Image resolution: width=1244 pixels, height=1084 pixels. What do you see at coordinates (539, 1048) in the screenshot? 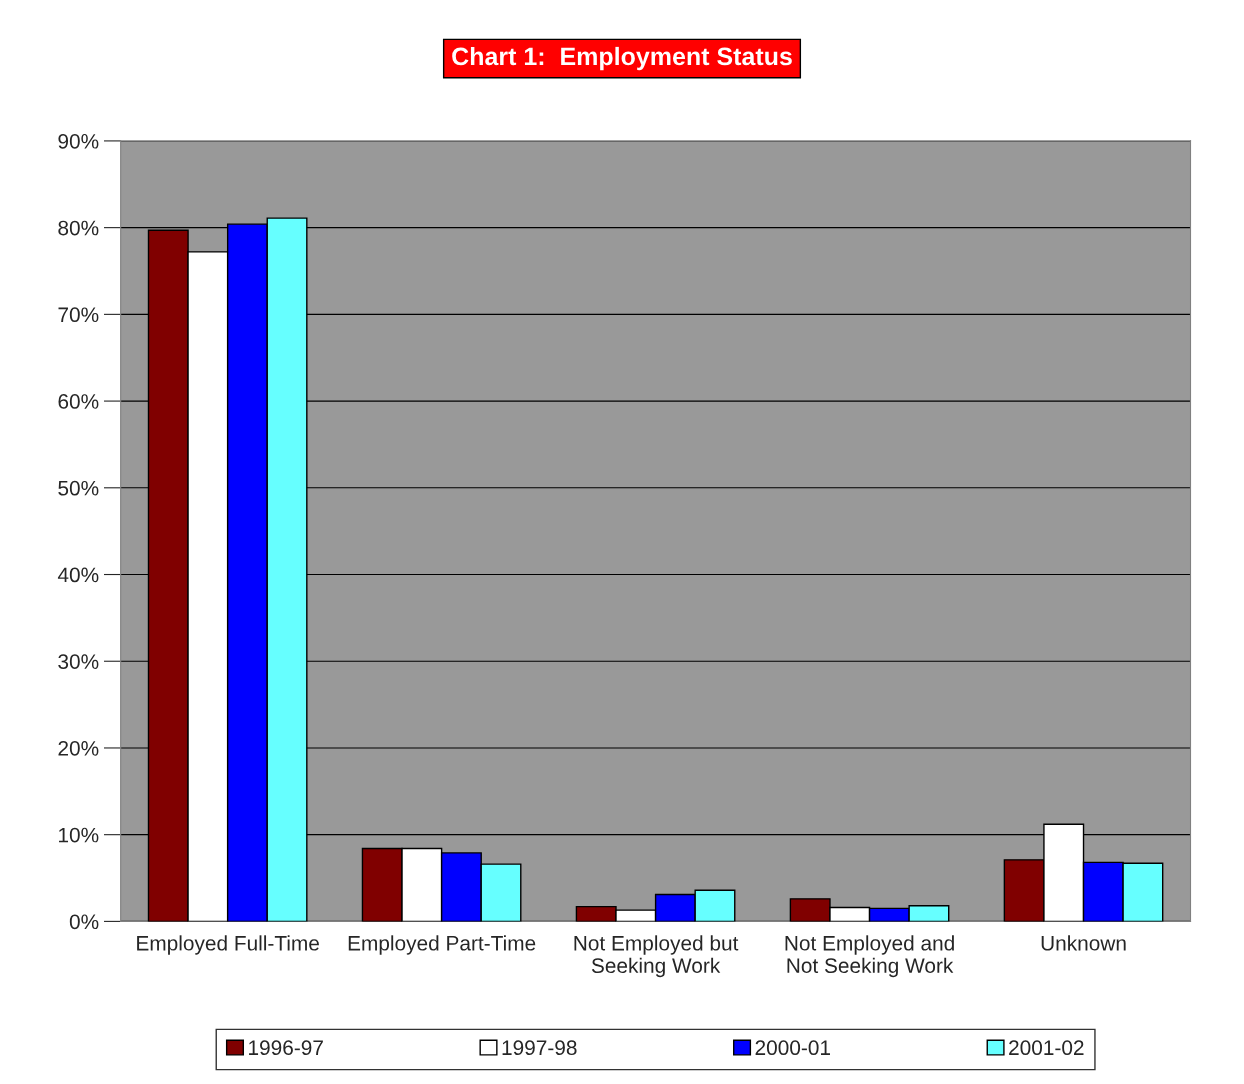
I see `legend-label: 1997-98` at bounding box center [539, 1048].